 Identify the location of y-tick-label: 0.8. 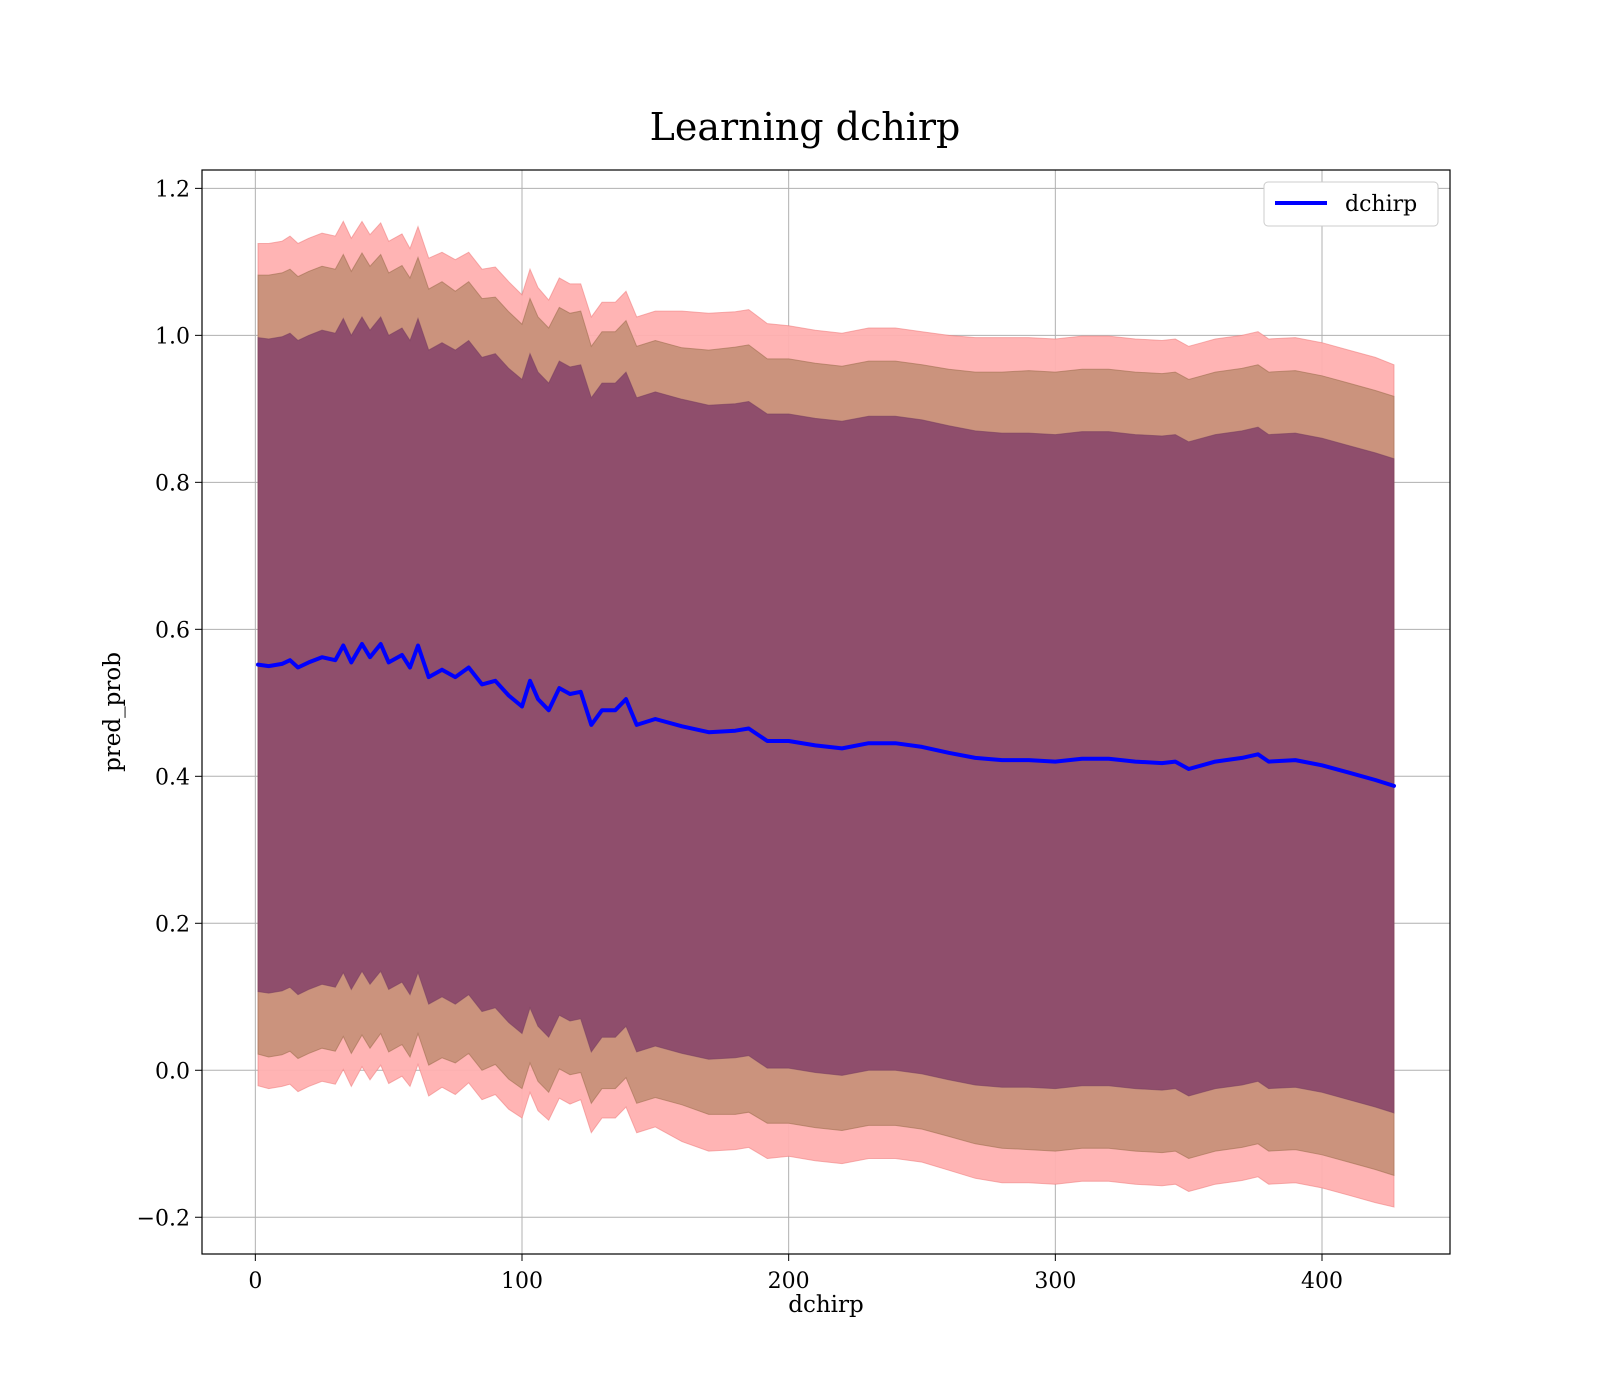
(172, 483).